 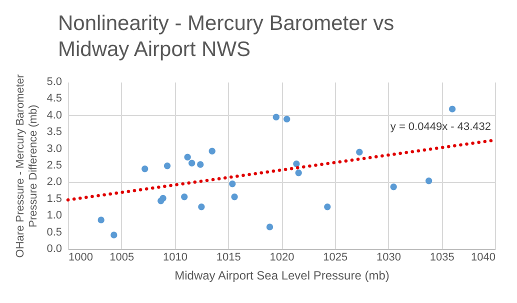 I want to click on y-tick-label: 4.5, so click(x=54, y=98).